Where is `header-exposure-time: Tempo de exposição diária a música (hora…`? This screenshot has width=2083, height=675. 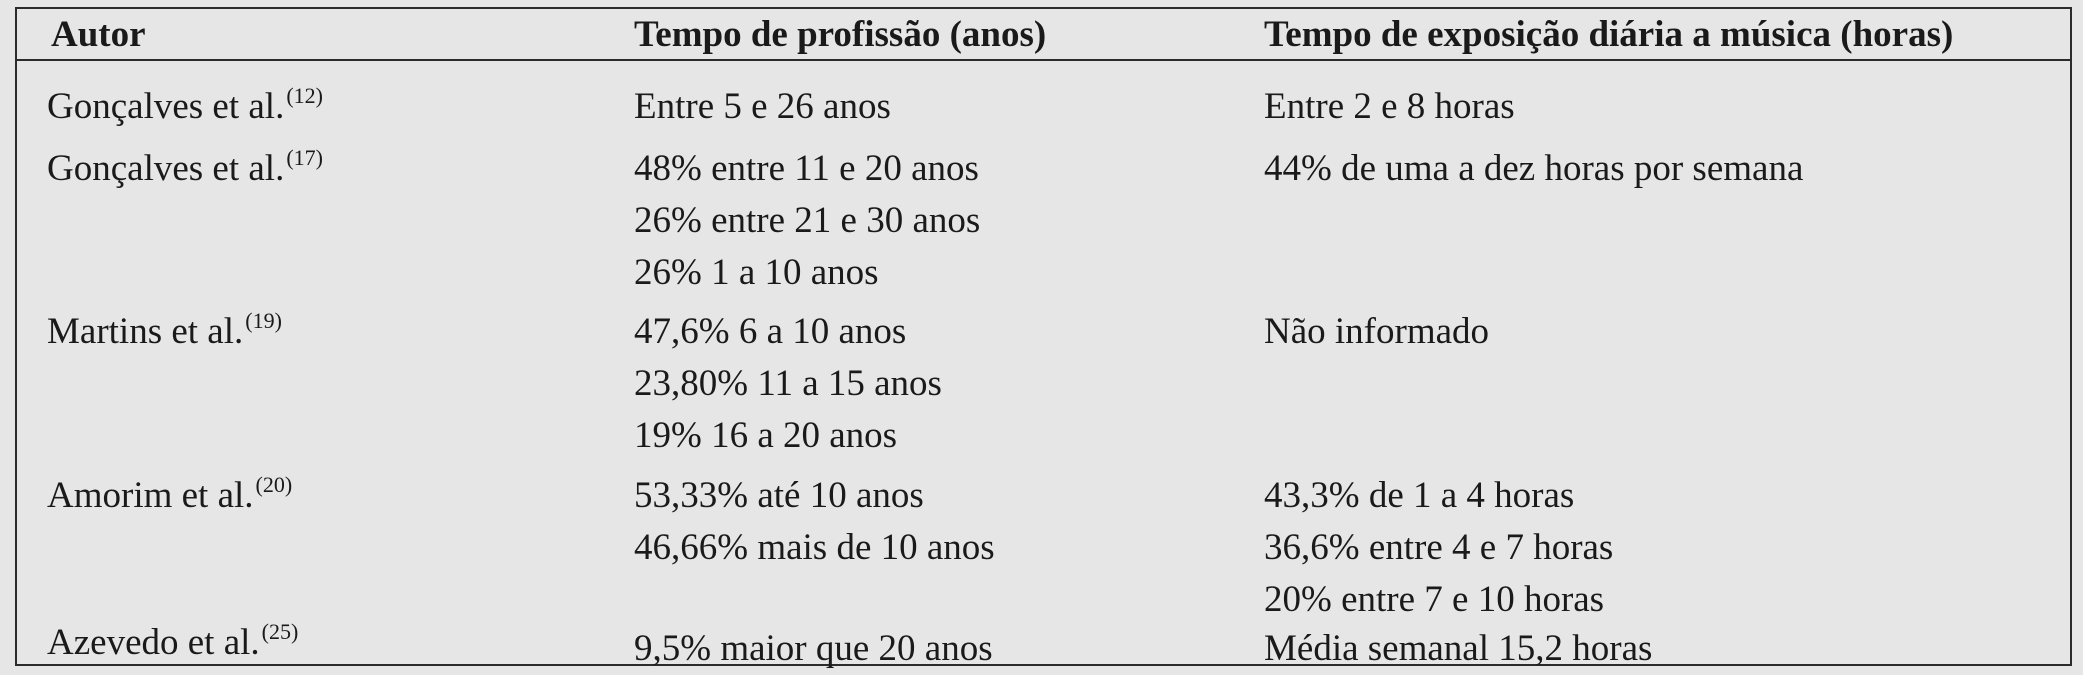 header-exposure-time: Tempo de exposição diária a música (hora… is located at coordinates (1609, 34).